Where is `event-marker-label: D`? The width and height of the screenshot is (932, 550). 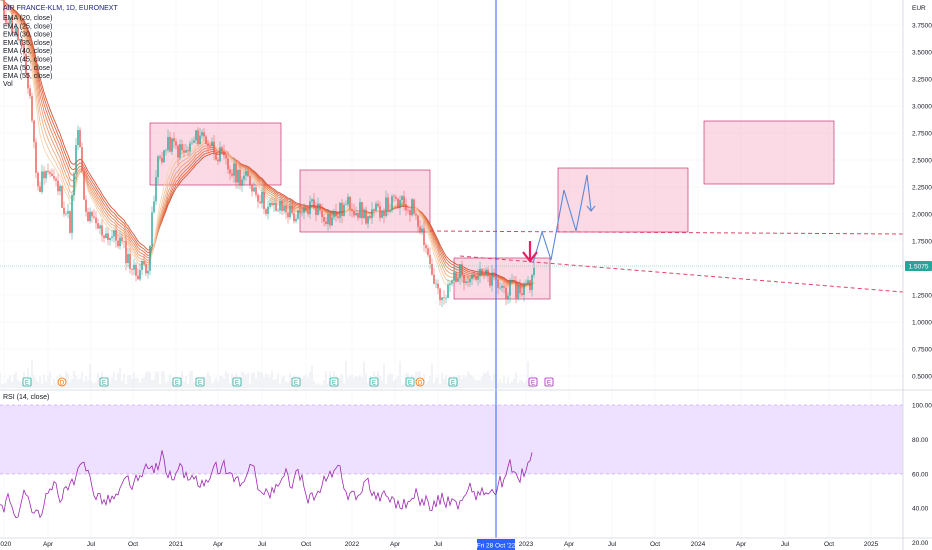 event-marker-label: D is located at coordinates (420, 384).